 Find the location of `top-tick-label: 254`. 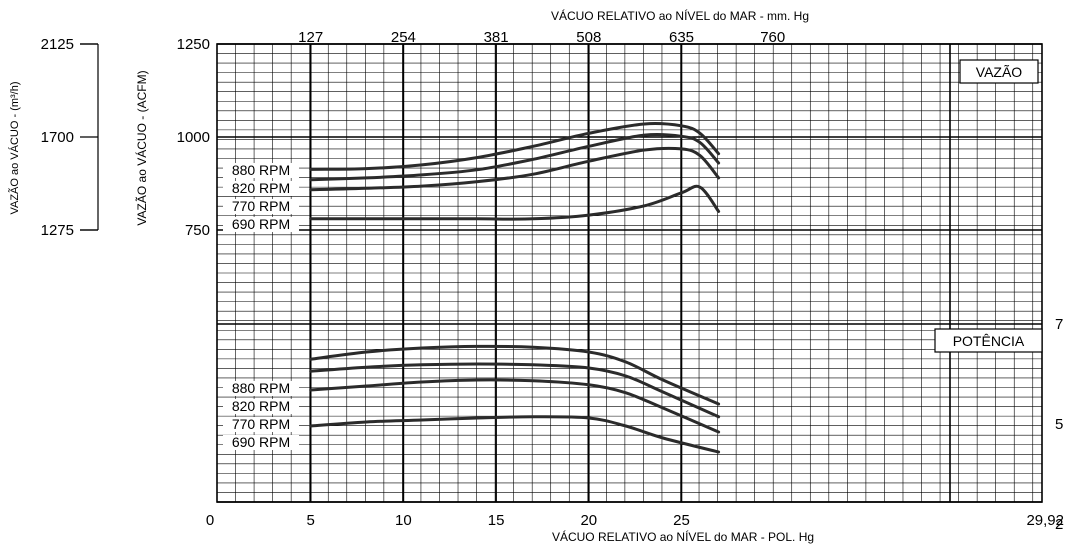

top-tick-label: 254 is located at coordinates (403, 37).